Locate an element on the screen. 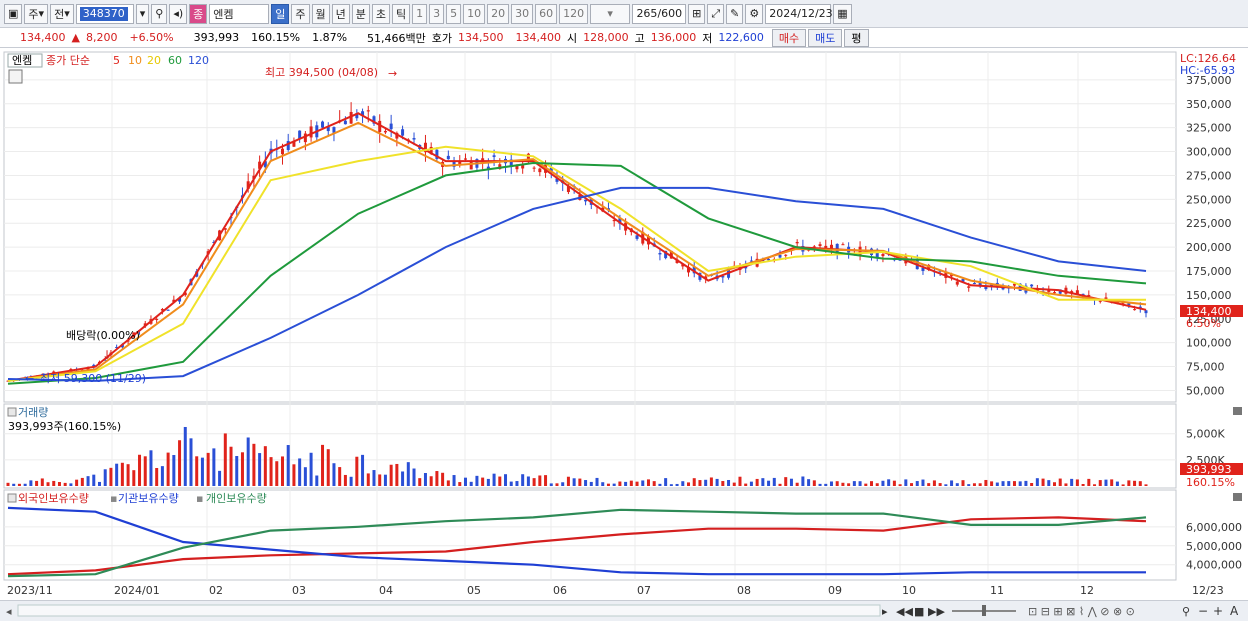 The image size is (1248, 624). sell-button: 매도 is located at coordinates (825, 37).